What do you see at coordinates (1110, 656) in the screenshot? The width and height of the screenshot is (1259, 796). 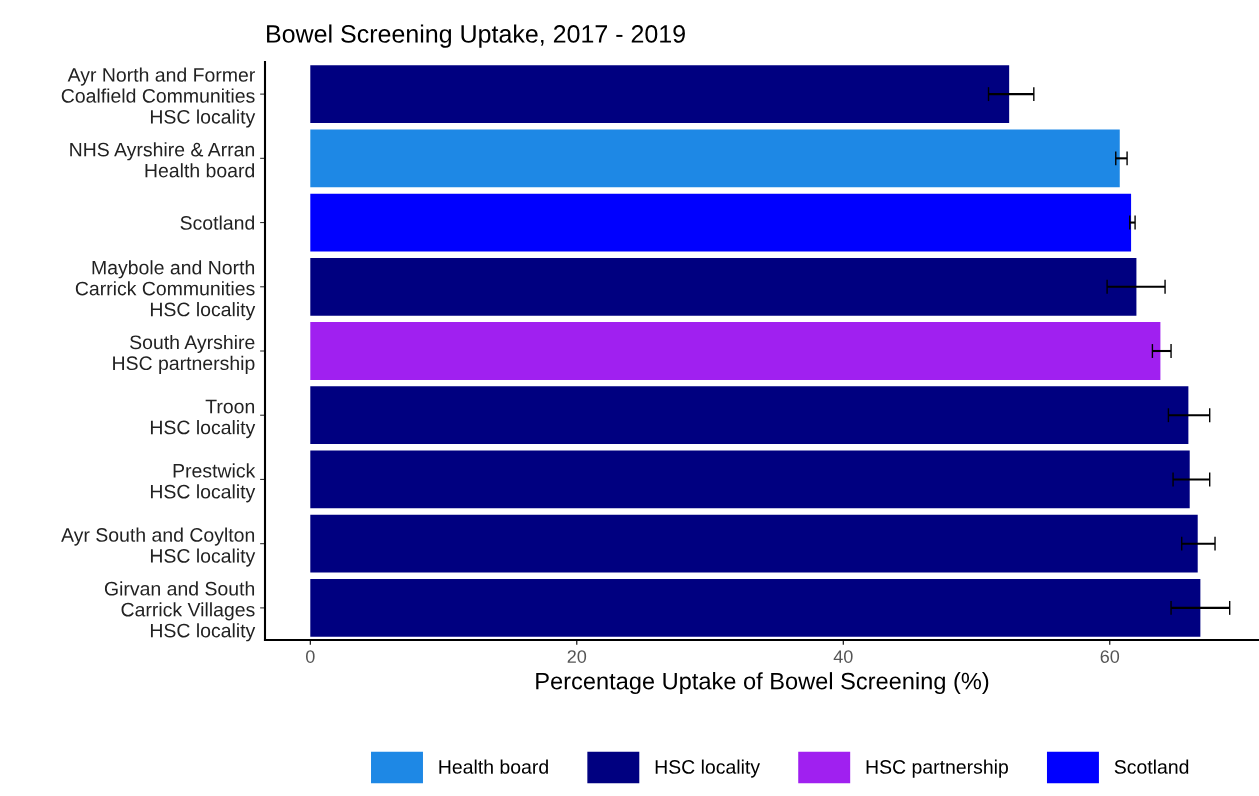 I see `x-tick-label: 60` at bounding box center [1110, 656].